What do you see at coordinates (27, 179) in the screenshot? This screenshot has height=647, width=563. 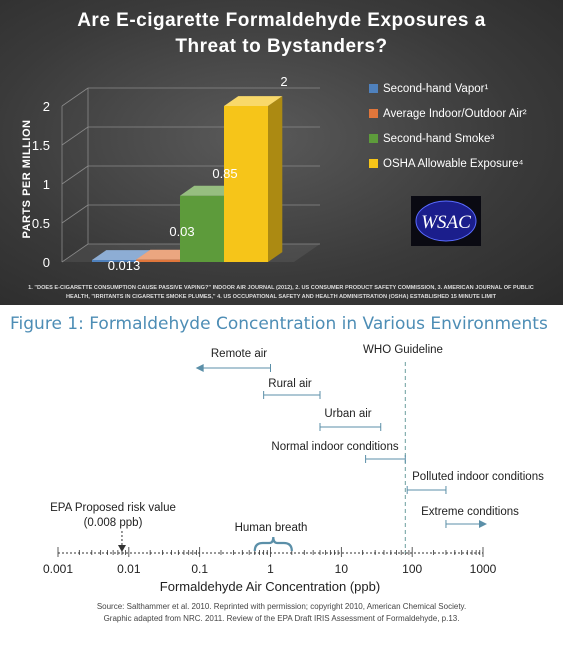 I see `y-axis-label: PARTS PER MILLION` at bounding box center [27, 179].